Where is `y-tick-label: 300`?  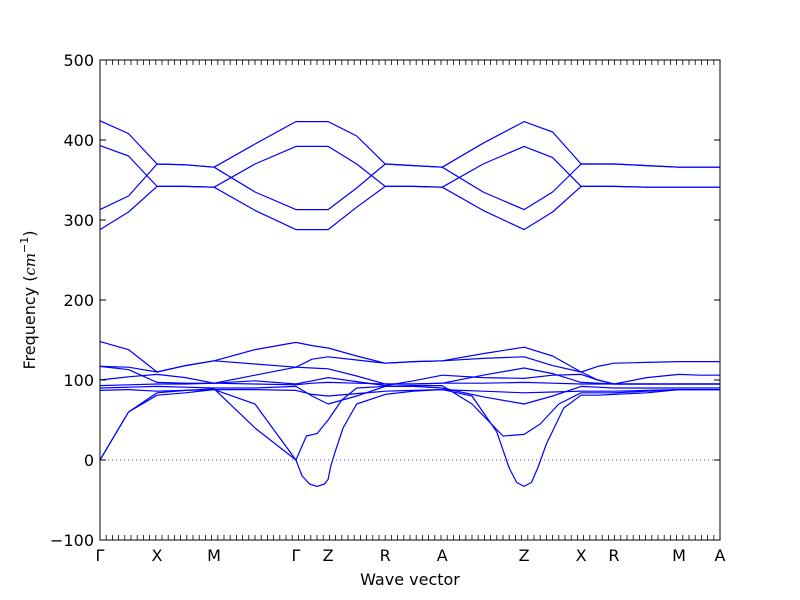
y-tick-label: 300 is located at coordinates (78, 220).